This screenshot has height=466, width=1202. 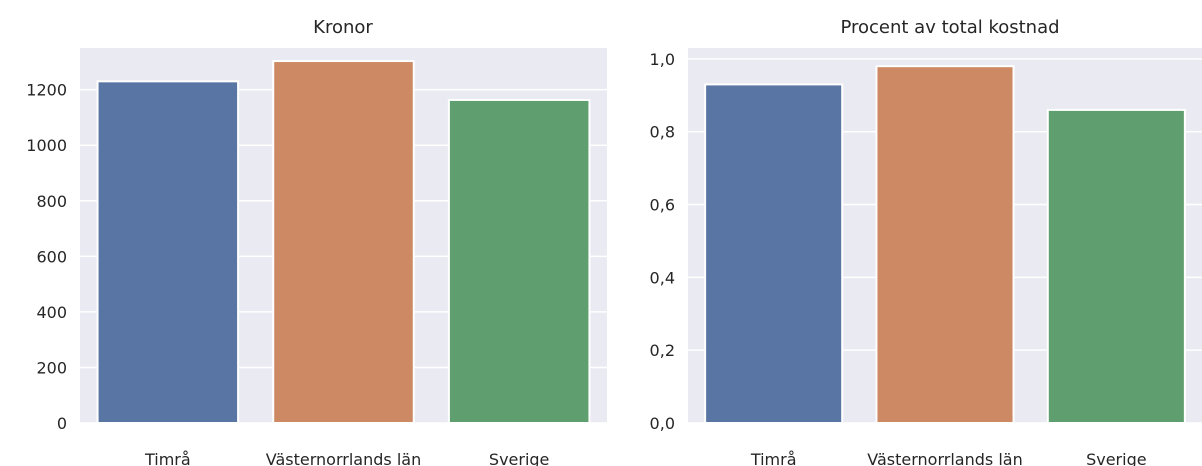 What do you see at coordinates (662, 132) in the screenshot?
I see `y-tick-label: 0,8` at bounding box center [662, 132].